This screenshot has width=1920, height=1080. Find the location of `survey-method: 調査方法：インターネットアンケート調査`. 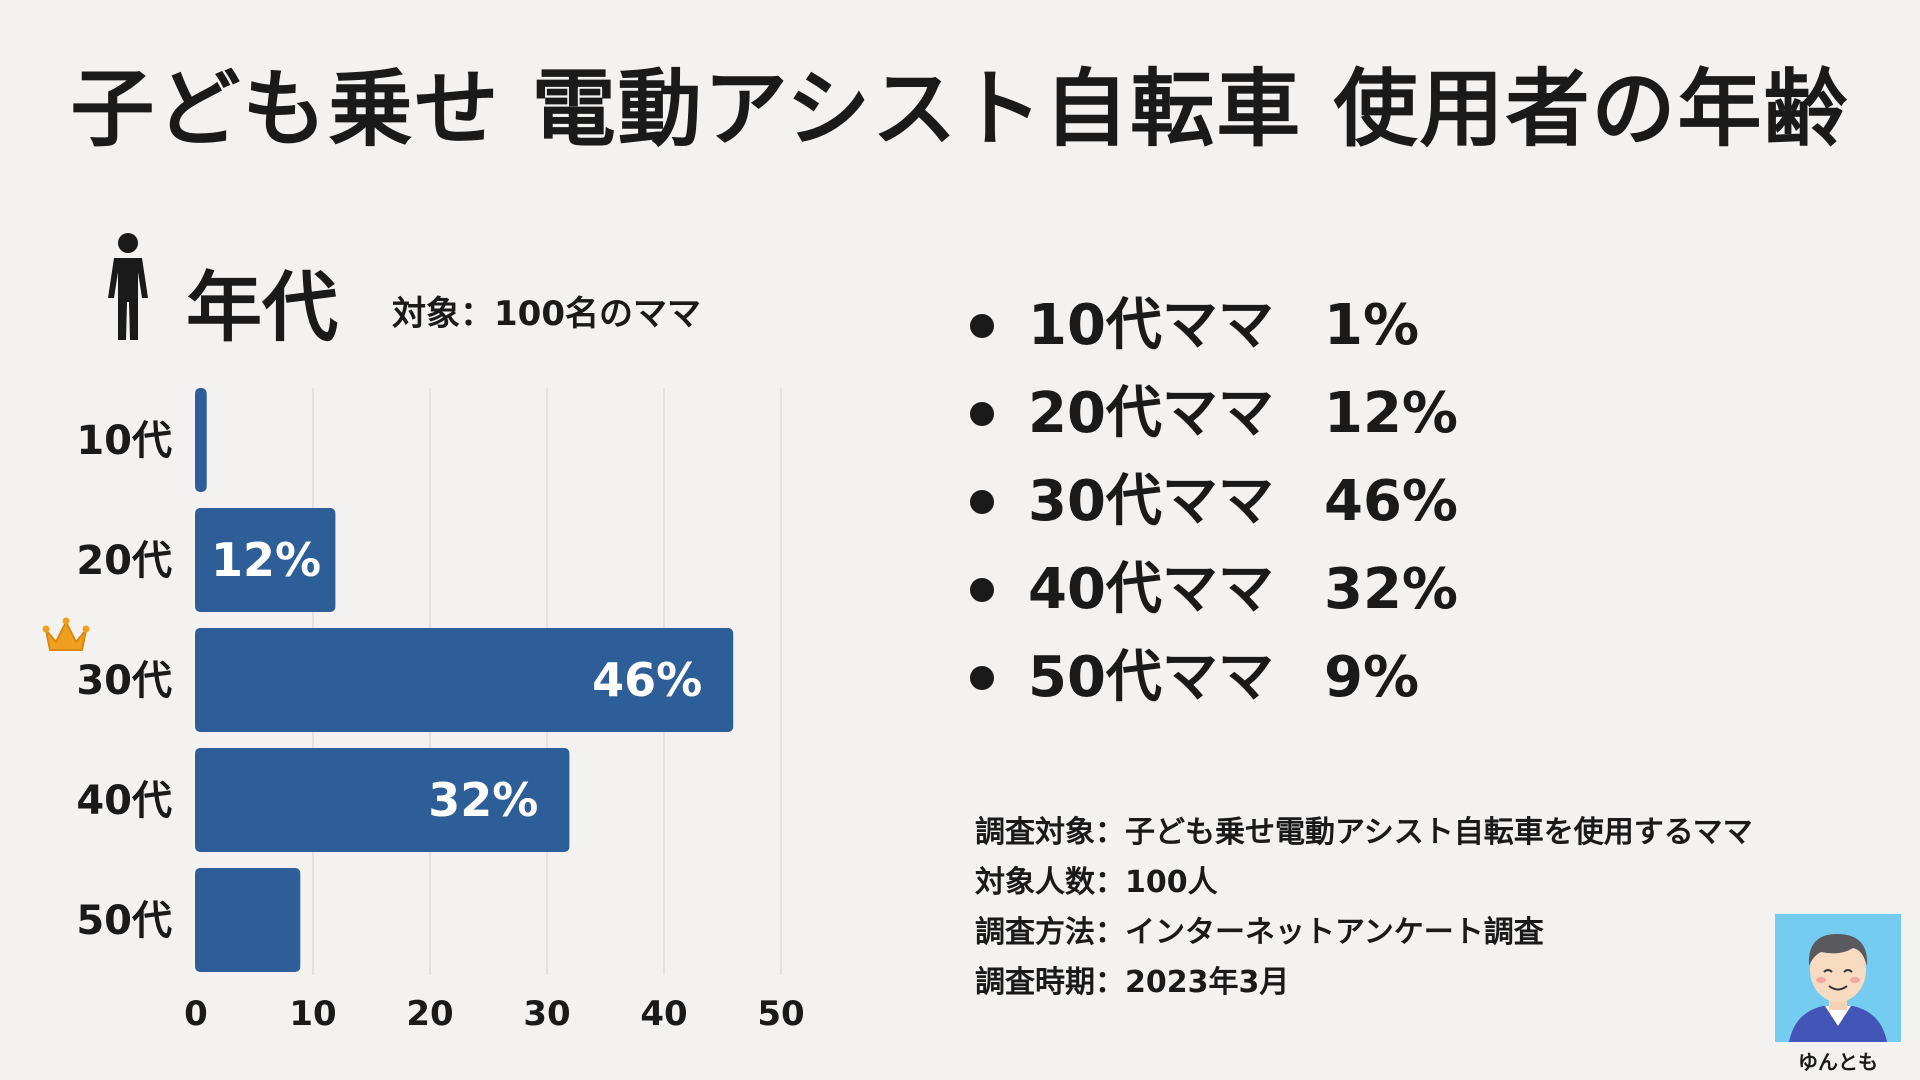

survey-method: 調査方法：インターネットアンケート調査 is located at coordinates (1259, 932).